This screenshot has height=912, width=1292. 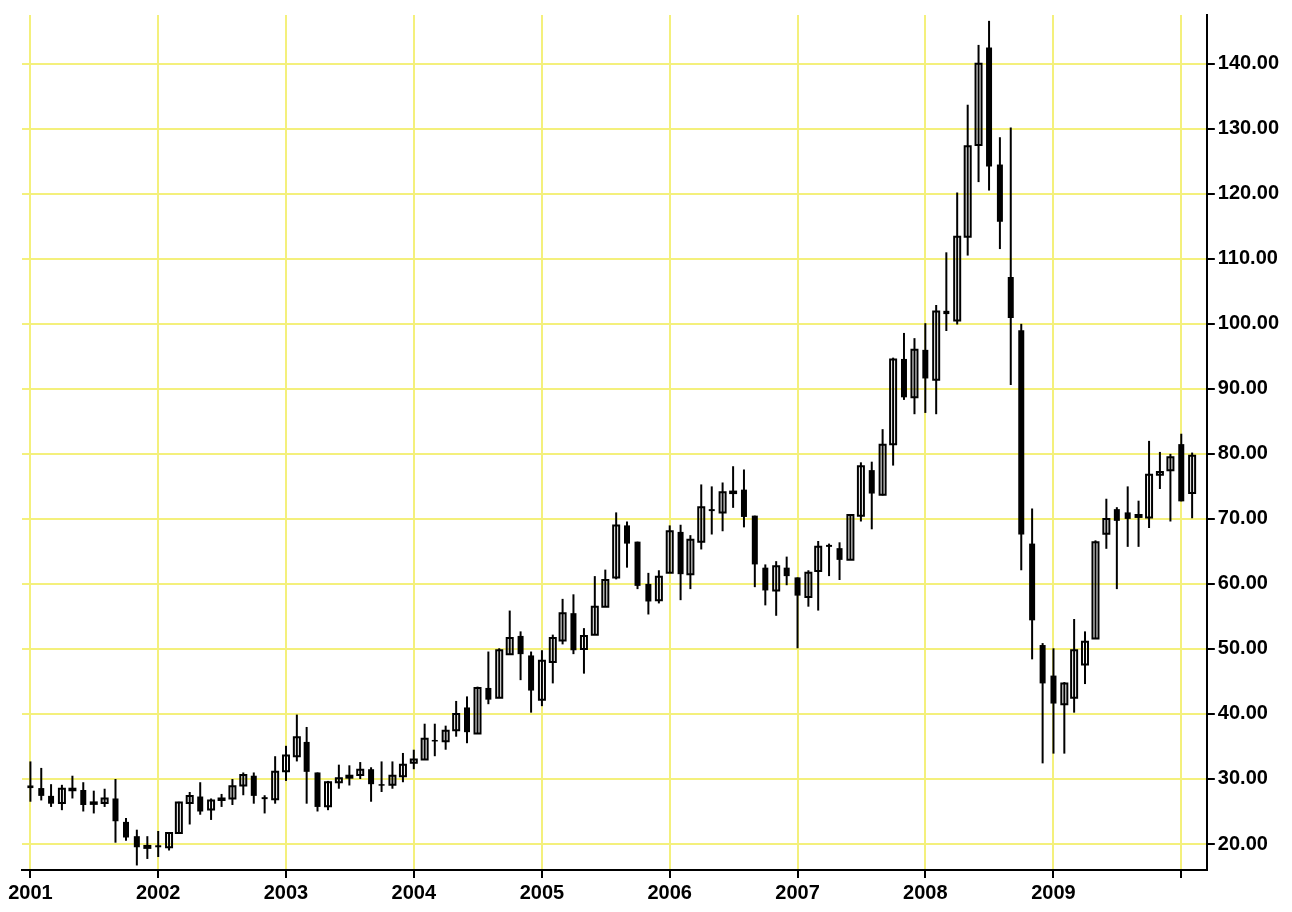 What do you see at coordinates (1242, 647) in the screenshot?
I see `y-tick-label: 50.00` at bounding box center [1242, 647].